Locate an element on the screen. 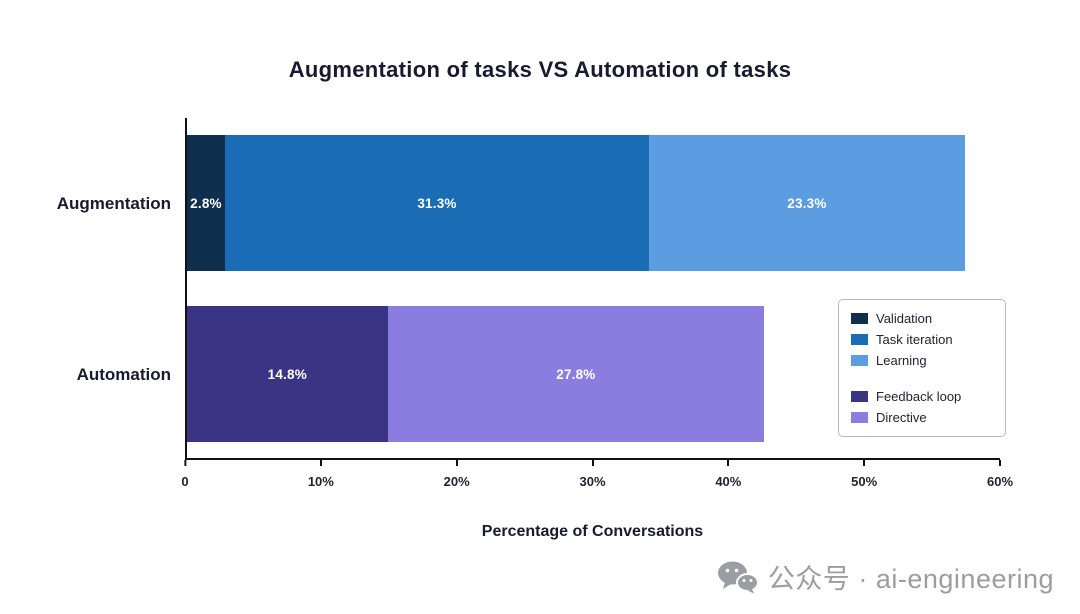 This screenshot has height=614, width=1080. watermark-text: 公众号 · ai-engineering is located at coordinates (910, 579).